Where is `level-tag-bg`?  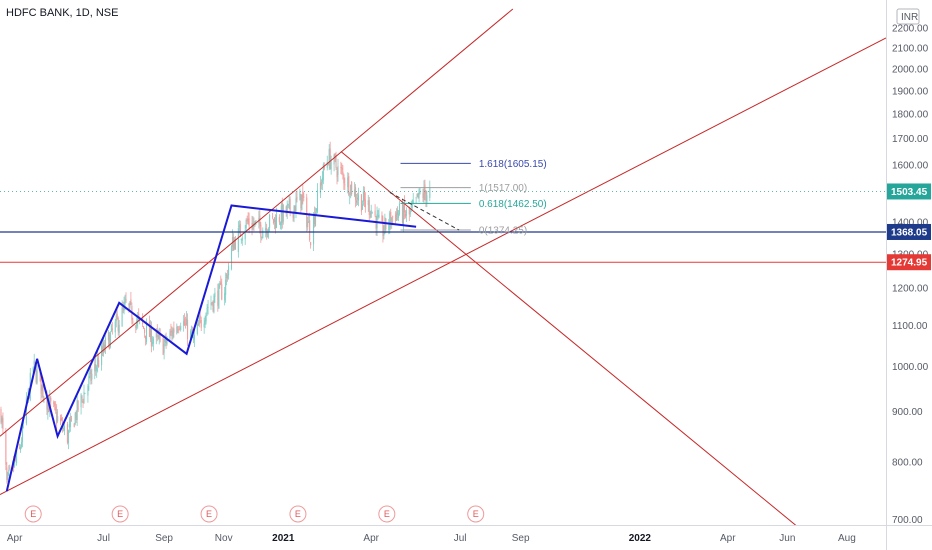 level-tag-bg is located at coordinates (909, 231).